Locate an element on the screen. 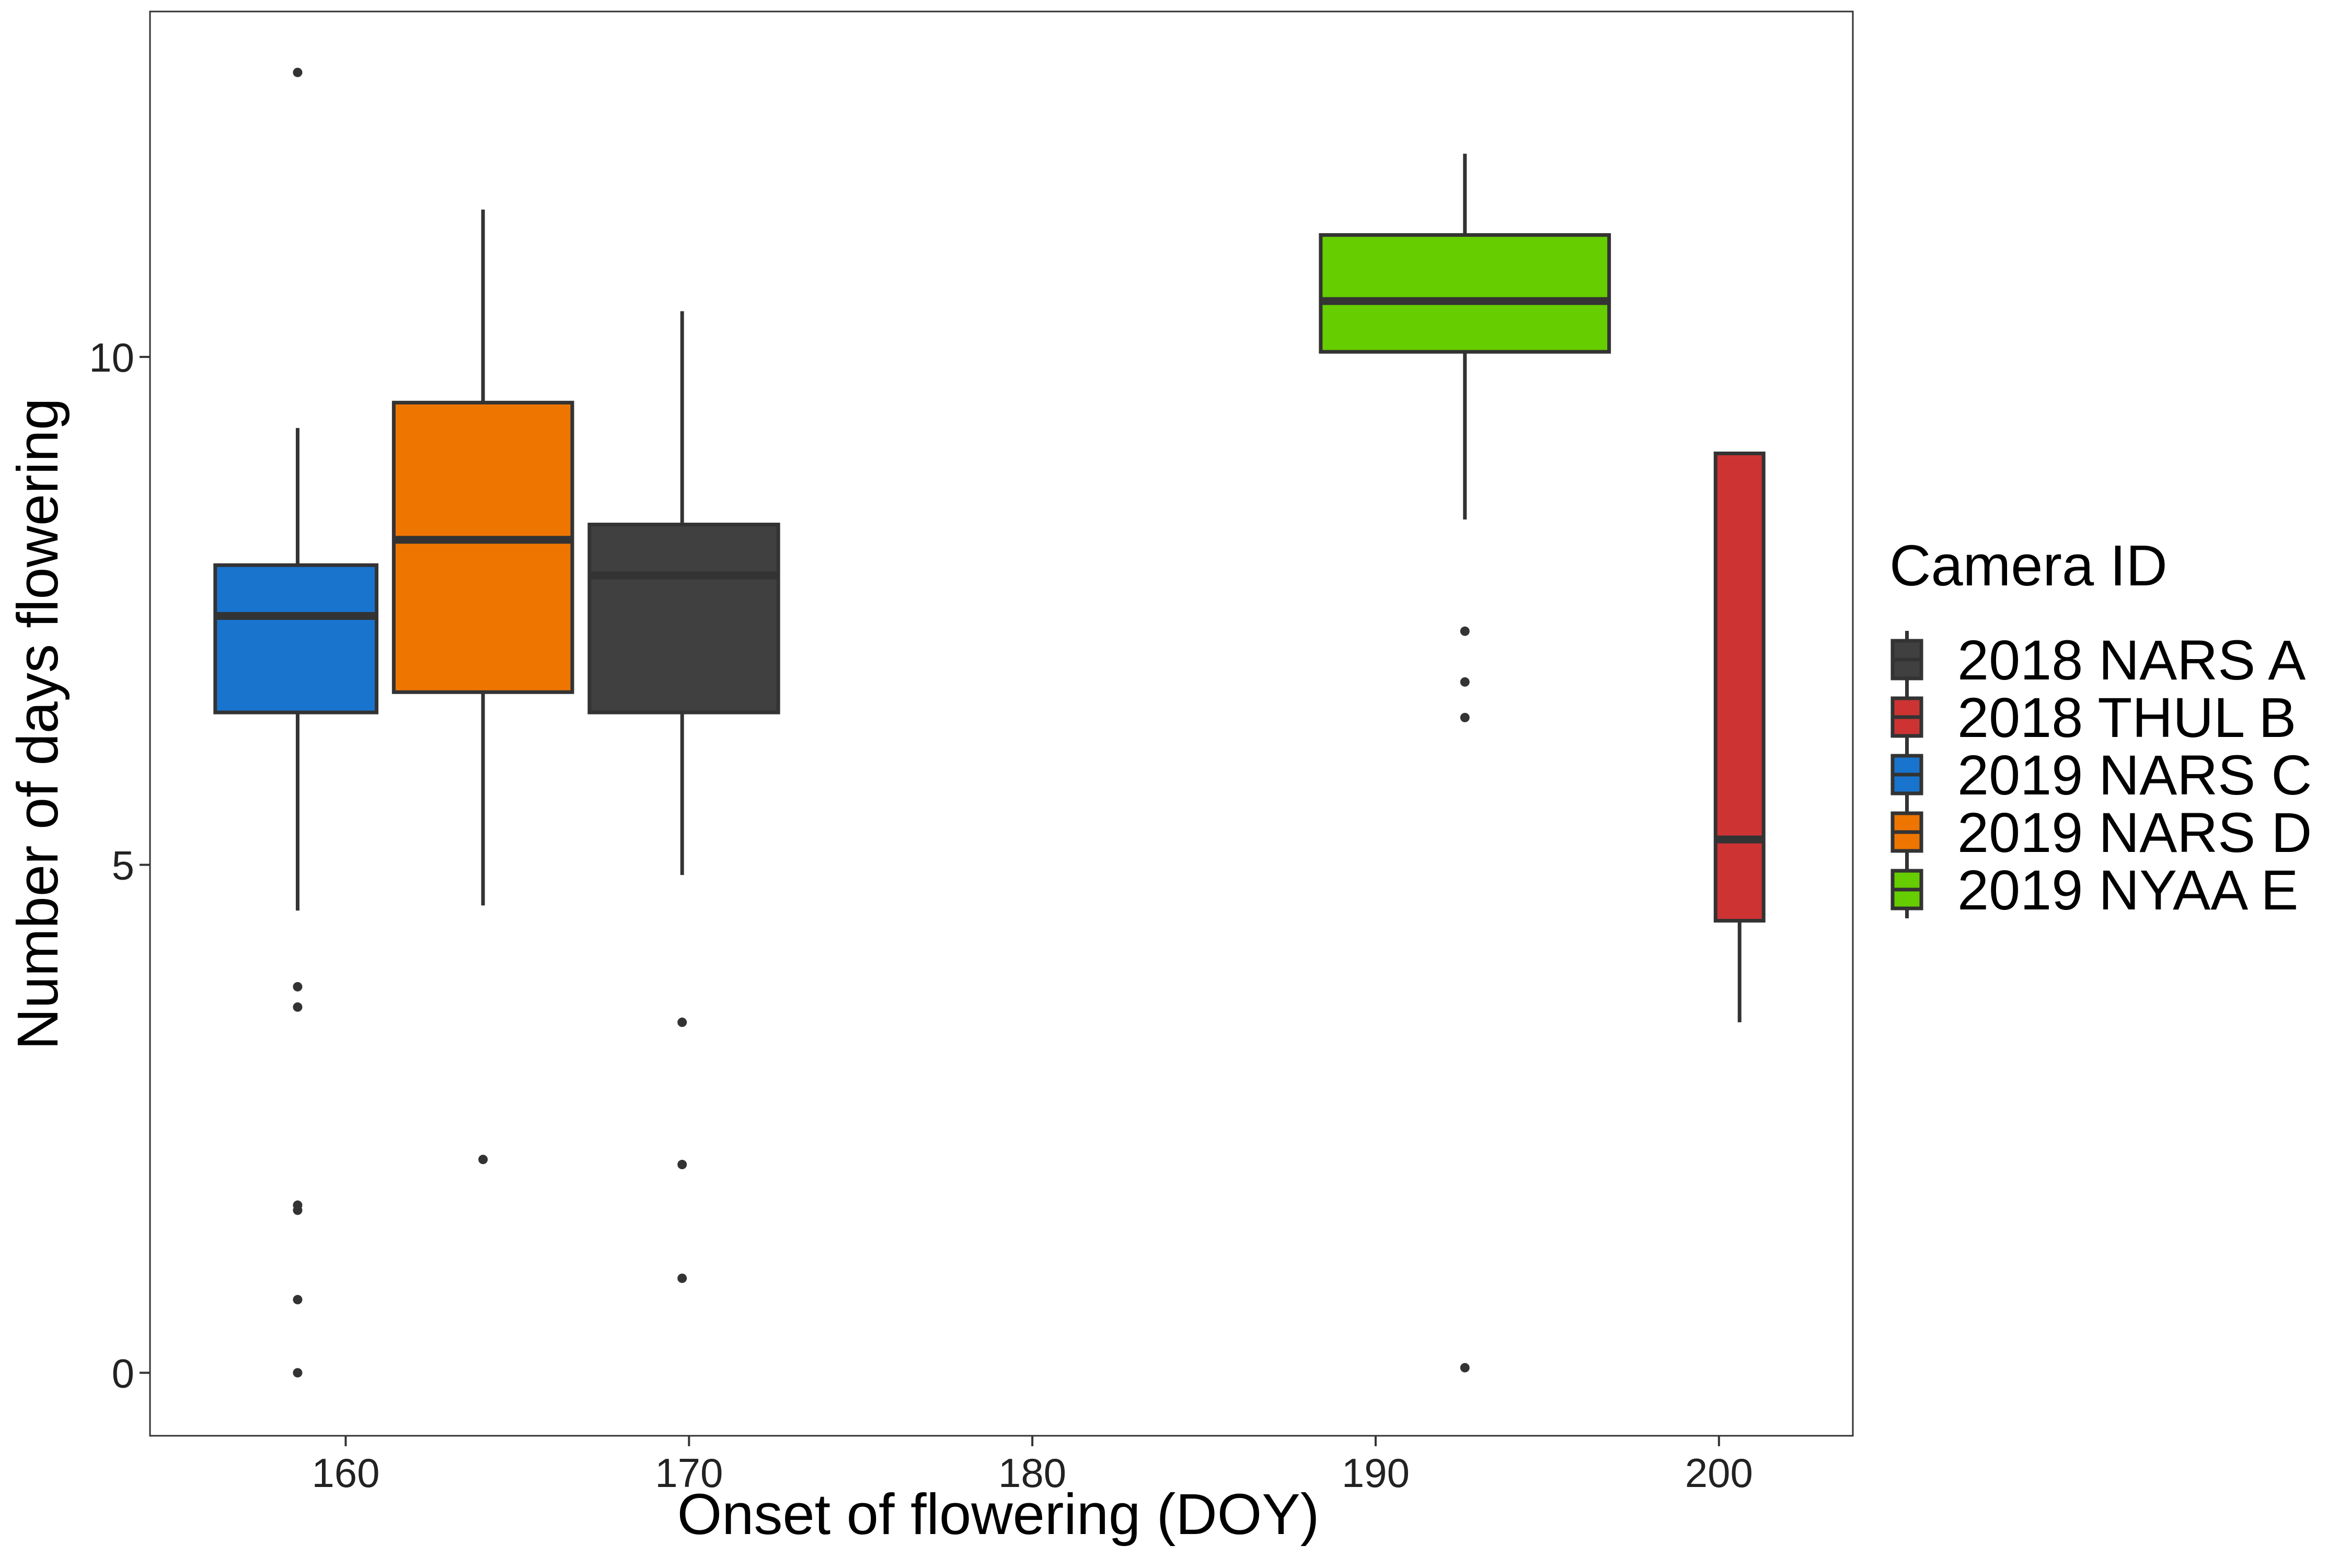 This screenshot has height=1568, width=2352. x-axis: 160 170 180 190 200 is located at coordinates (1032, 1466).